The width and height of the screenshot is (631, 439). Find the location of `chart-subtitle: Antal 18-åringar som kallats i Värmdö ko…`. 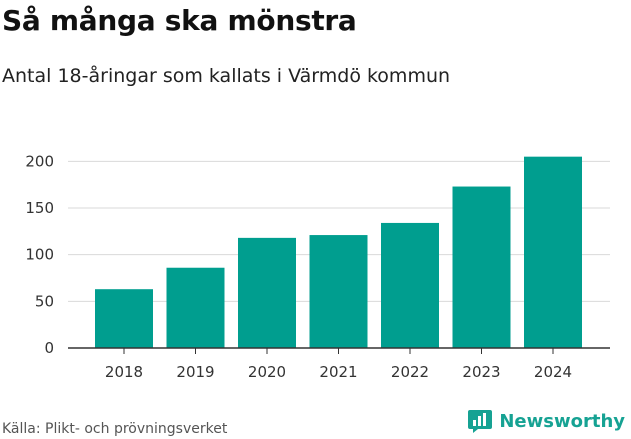

chart-subtitle: Antal 18-åringar som kallats i Värmdö ko… is located at coordinates (226, 76).